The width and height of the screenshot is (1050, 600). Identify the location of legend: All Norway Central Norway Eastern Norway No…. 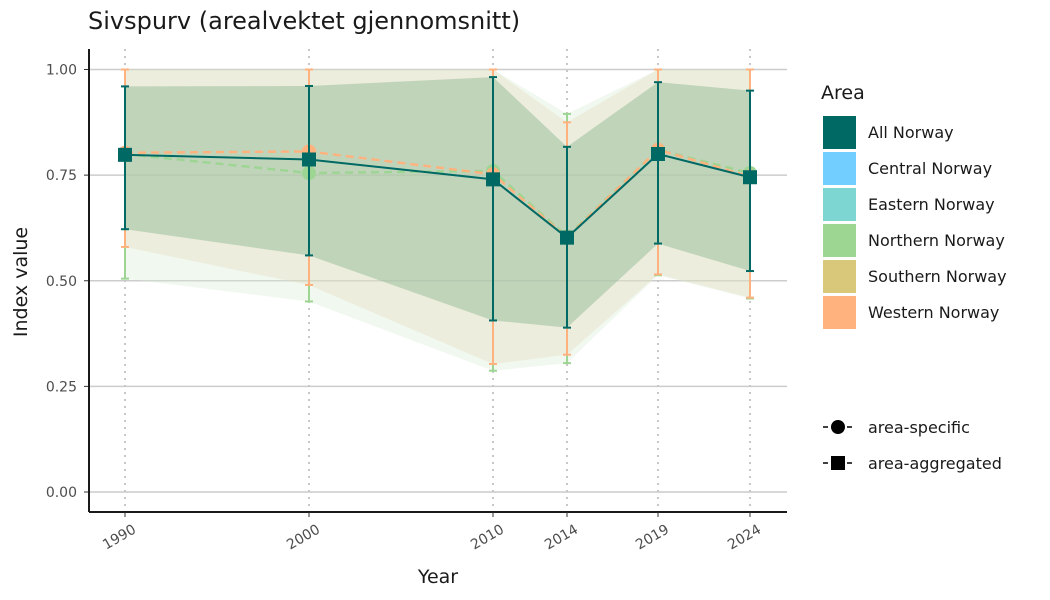
(915, 294).